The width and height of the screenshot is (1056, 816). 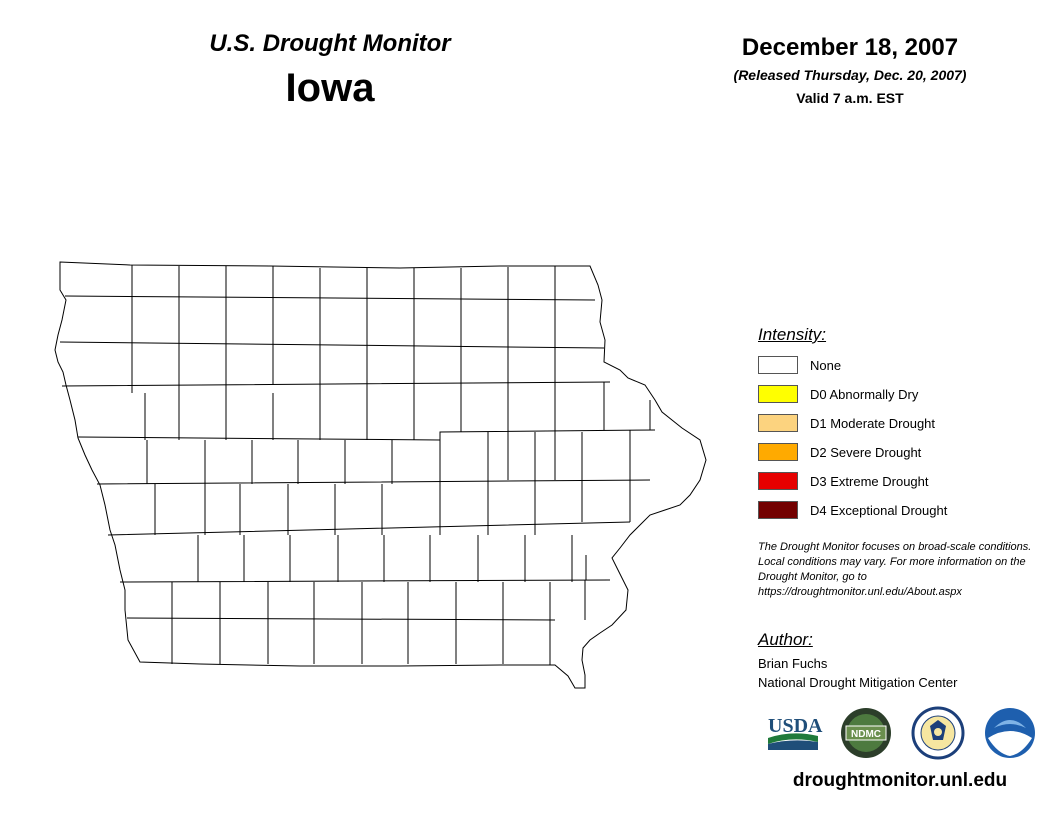 I want to click on legend-item-d2: D2 Severe Drought, so click(x=839, y=452).